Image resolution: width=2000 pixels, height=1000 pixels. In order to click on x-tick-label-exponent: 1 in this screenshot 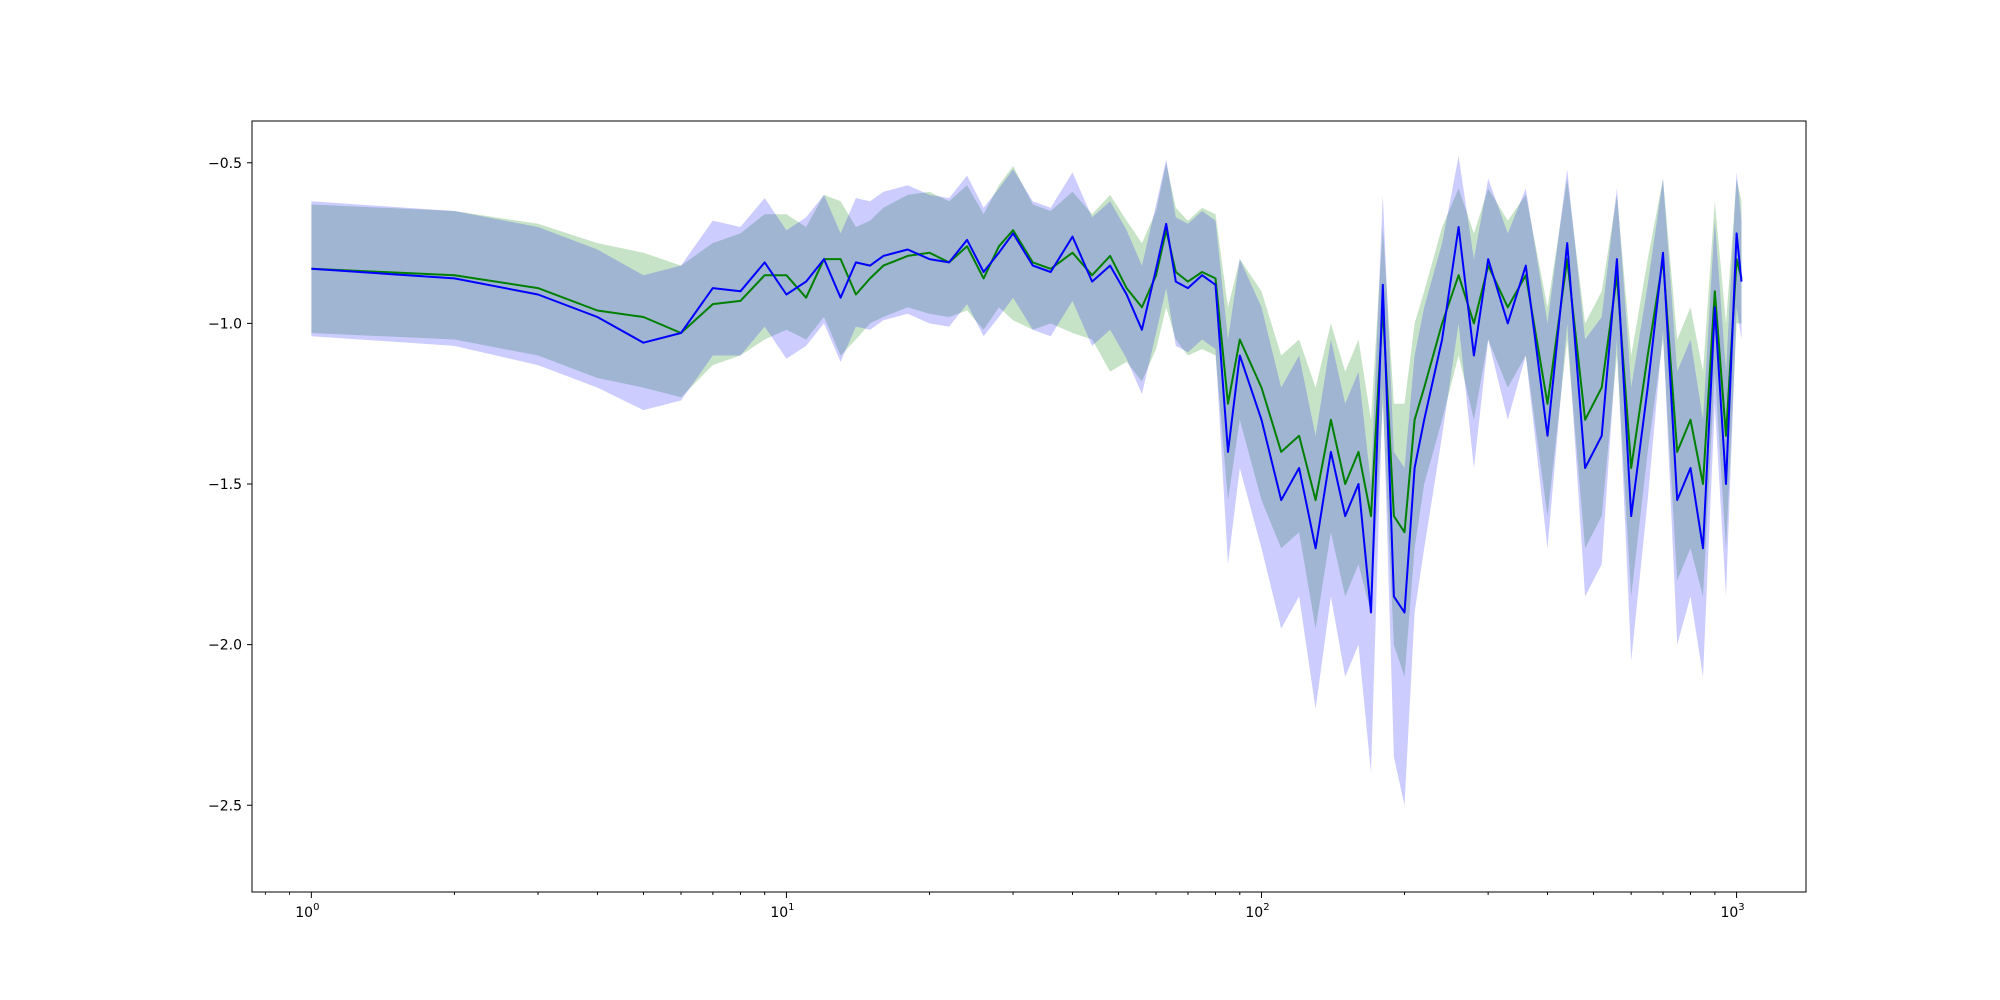, I will do `click(791, 907)`.